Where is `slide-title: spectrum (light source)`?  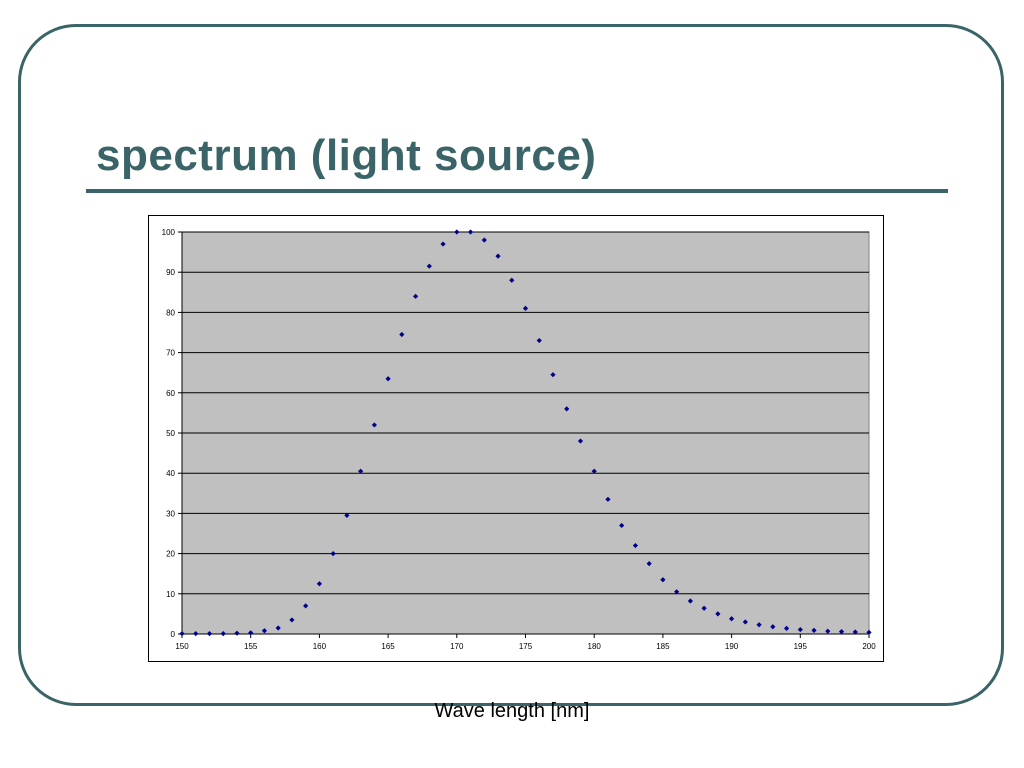
slide-title: spectrum (light source) is located at coordinates (346, 155).